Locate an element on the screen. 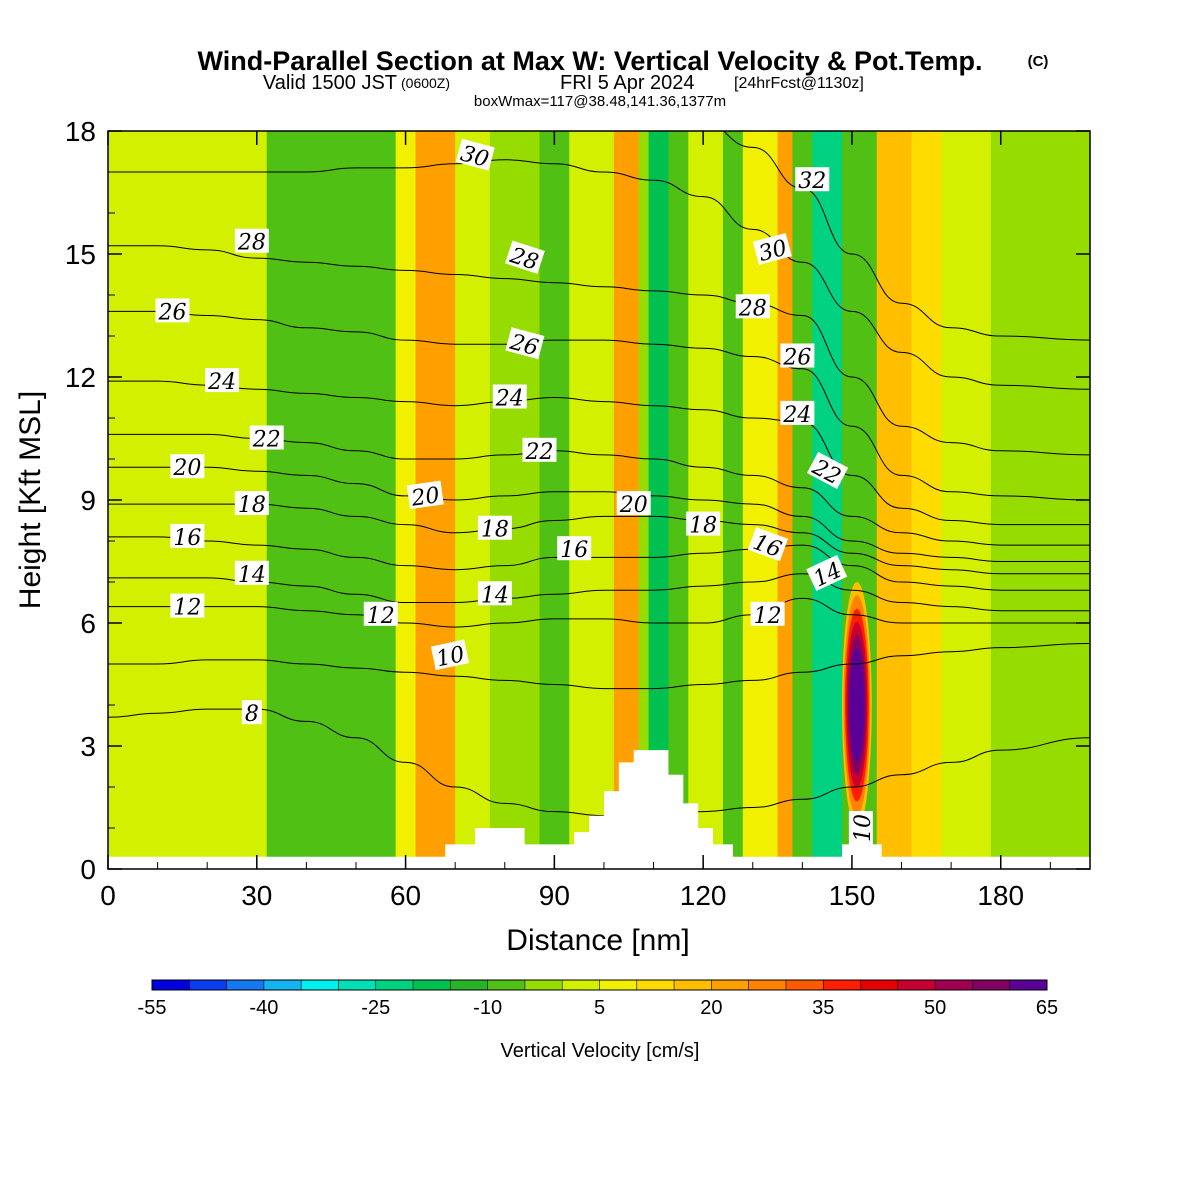  x-tick-label: 150 is located at coordinates (852, 895).